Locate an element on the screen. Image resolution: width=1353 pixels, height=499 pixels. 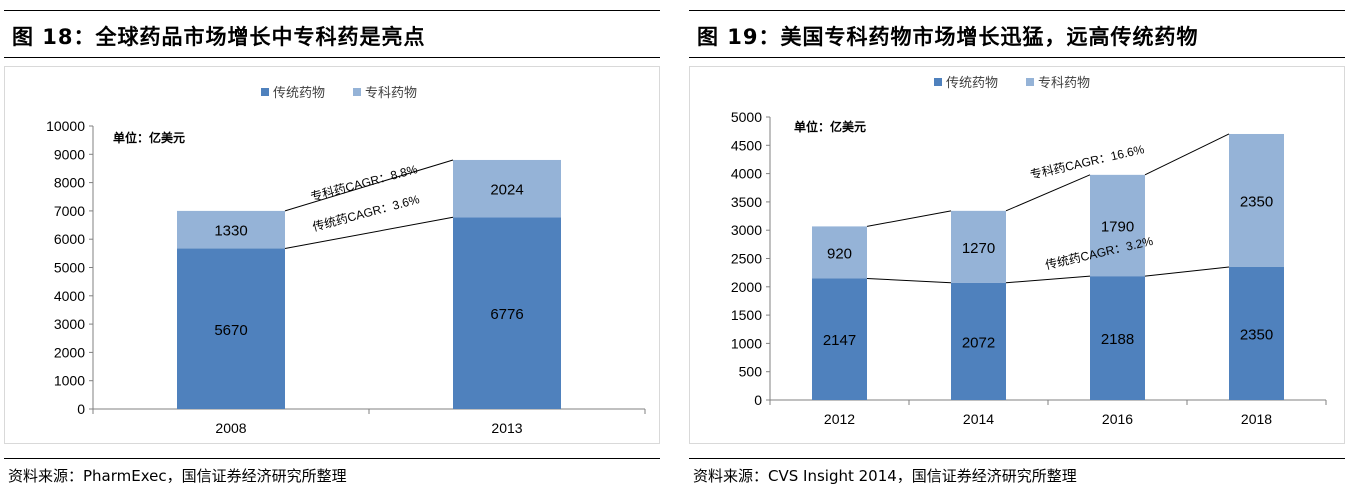
data-label: 1790 is located at coordinates (1117, 227).